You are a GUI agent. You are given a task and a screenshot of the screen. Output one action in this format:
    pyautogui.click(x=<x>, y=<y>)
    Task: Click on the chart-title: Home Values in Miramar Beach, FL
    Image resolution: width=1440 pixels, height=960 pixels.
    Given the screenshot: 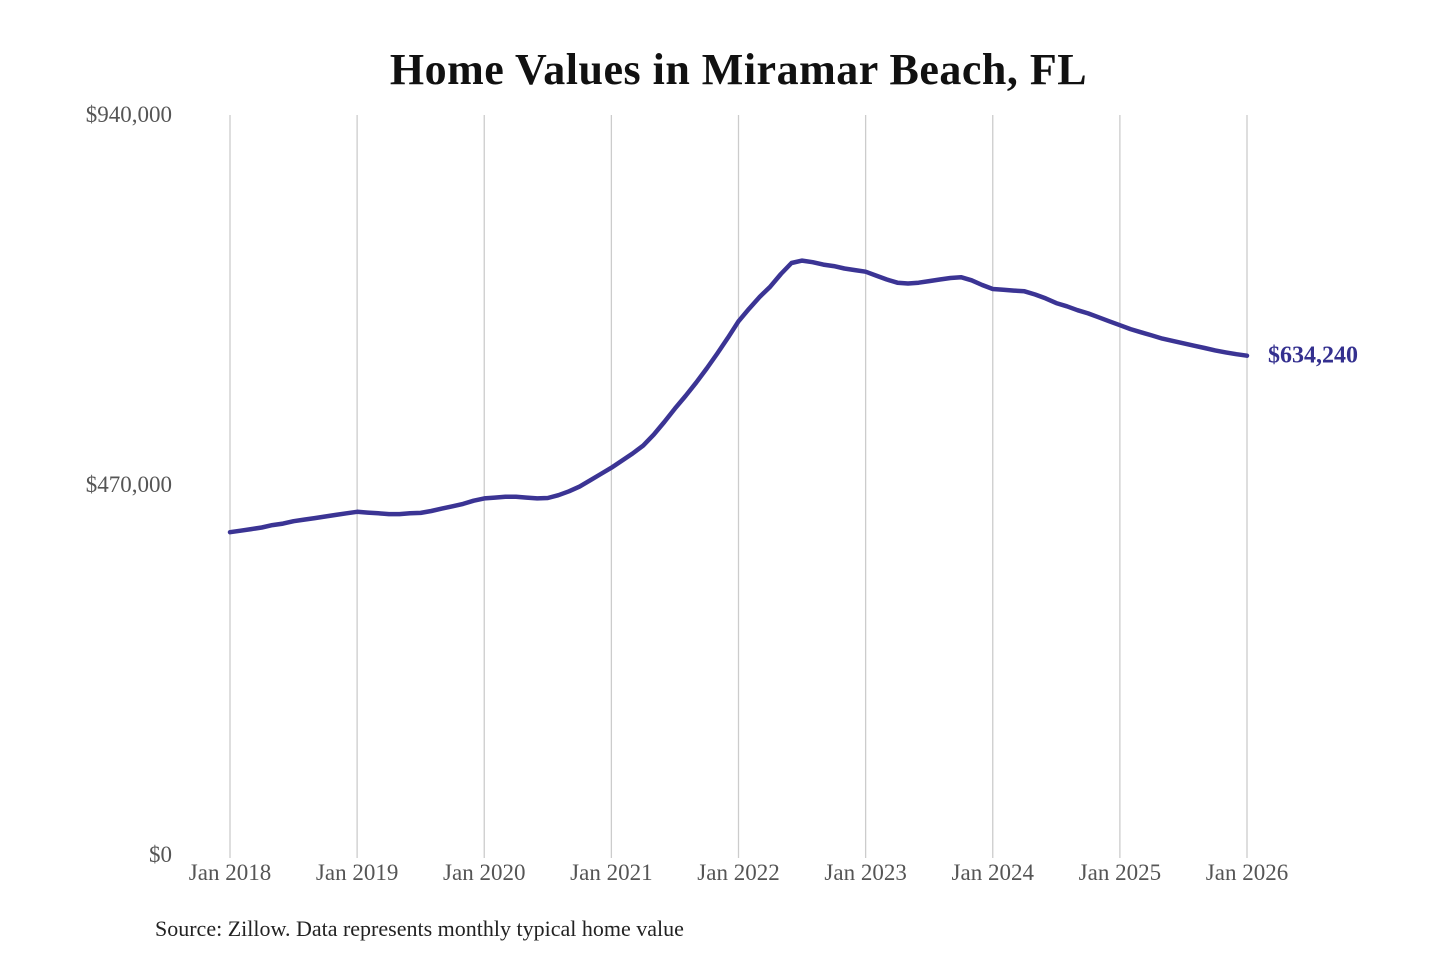 What is the action you would take?
    pyautogui.click(x=738, y=69)
    